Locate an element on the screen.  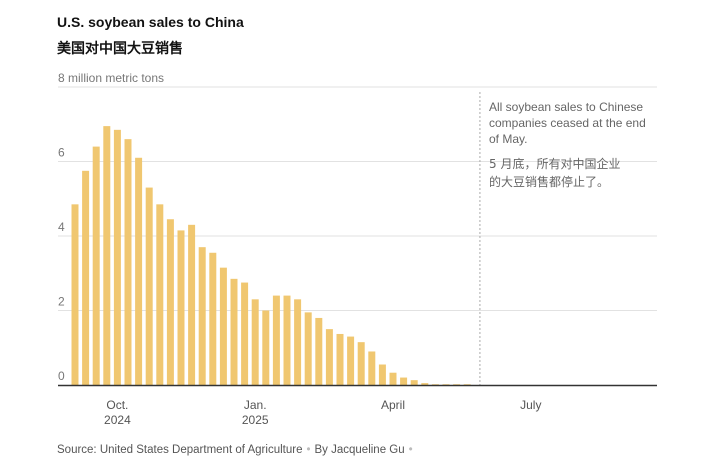
x-tick-sublabel: 2025 is located at coordinates (255, 420).